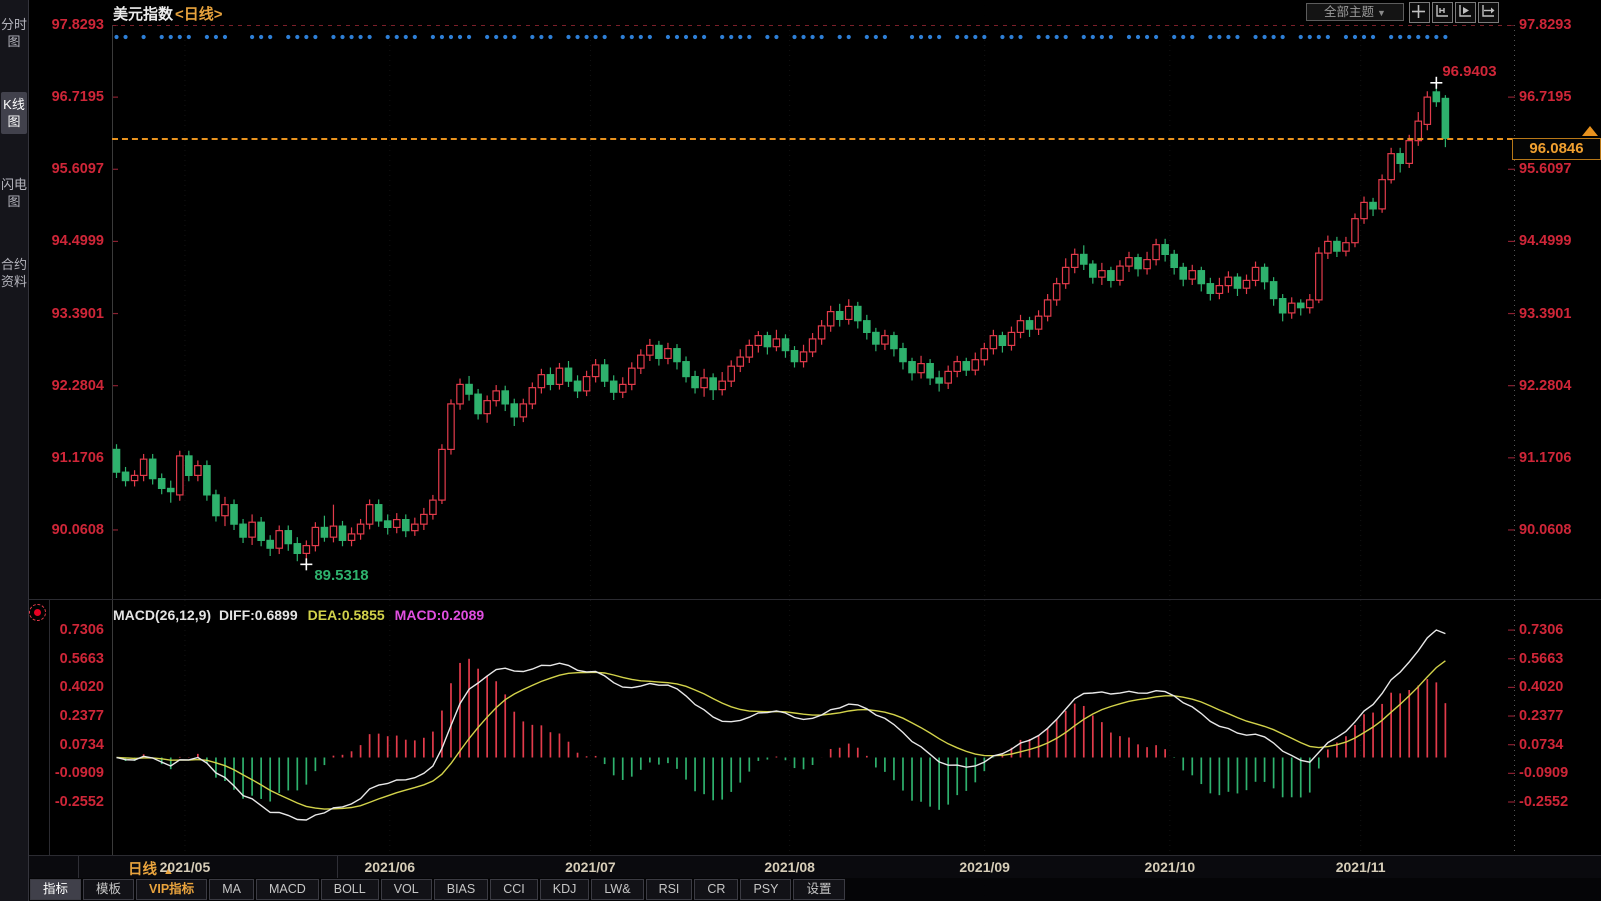 The height and width of the screenshot is (901, 1601). I want to click on current-price-line, so click(812, 139).